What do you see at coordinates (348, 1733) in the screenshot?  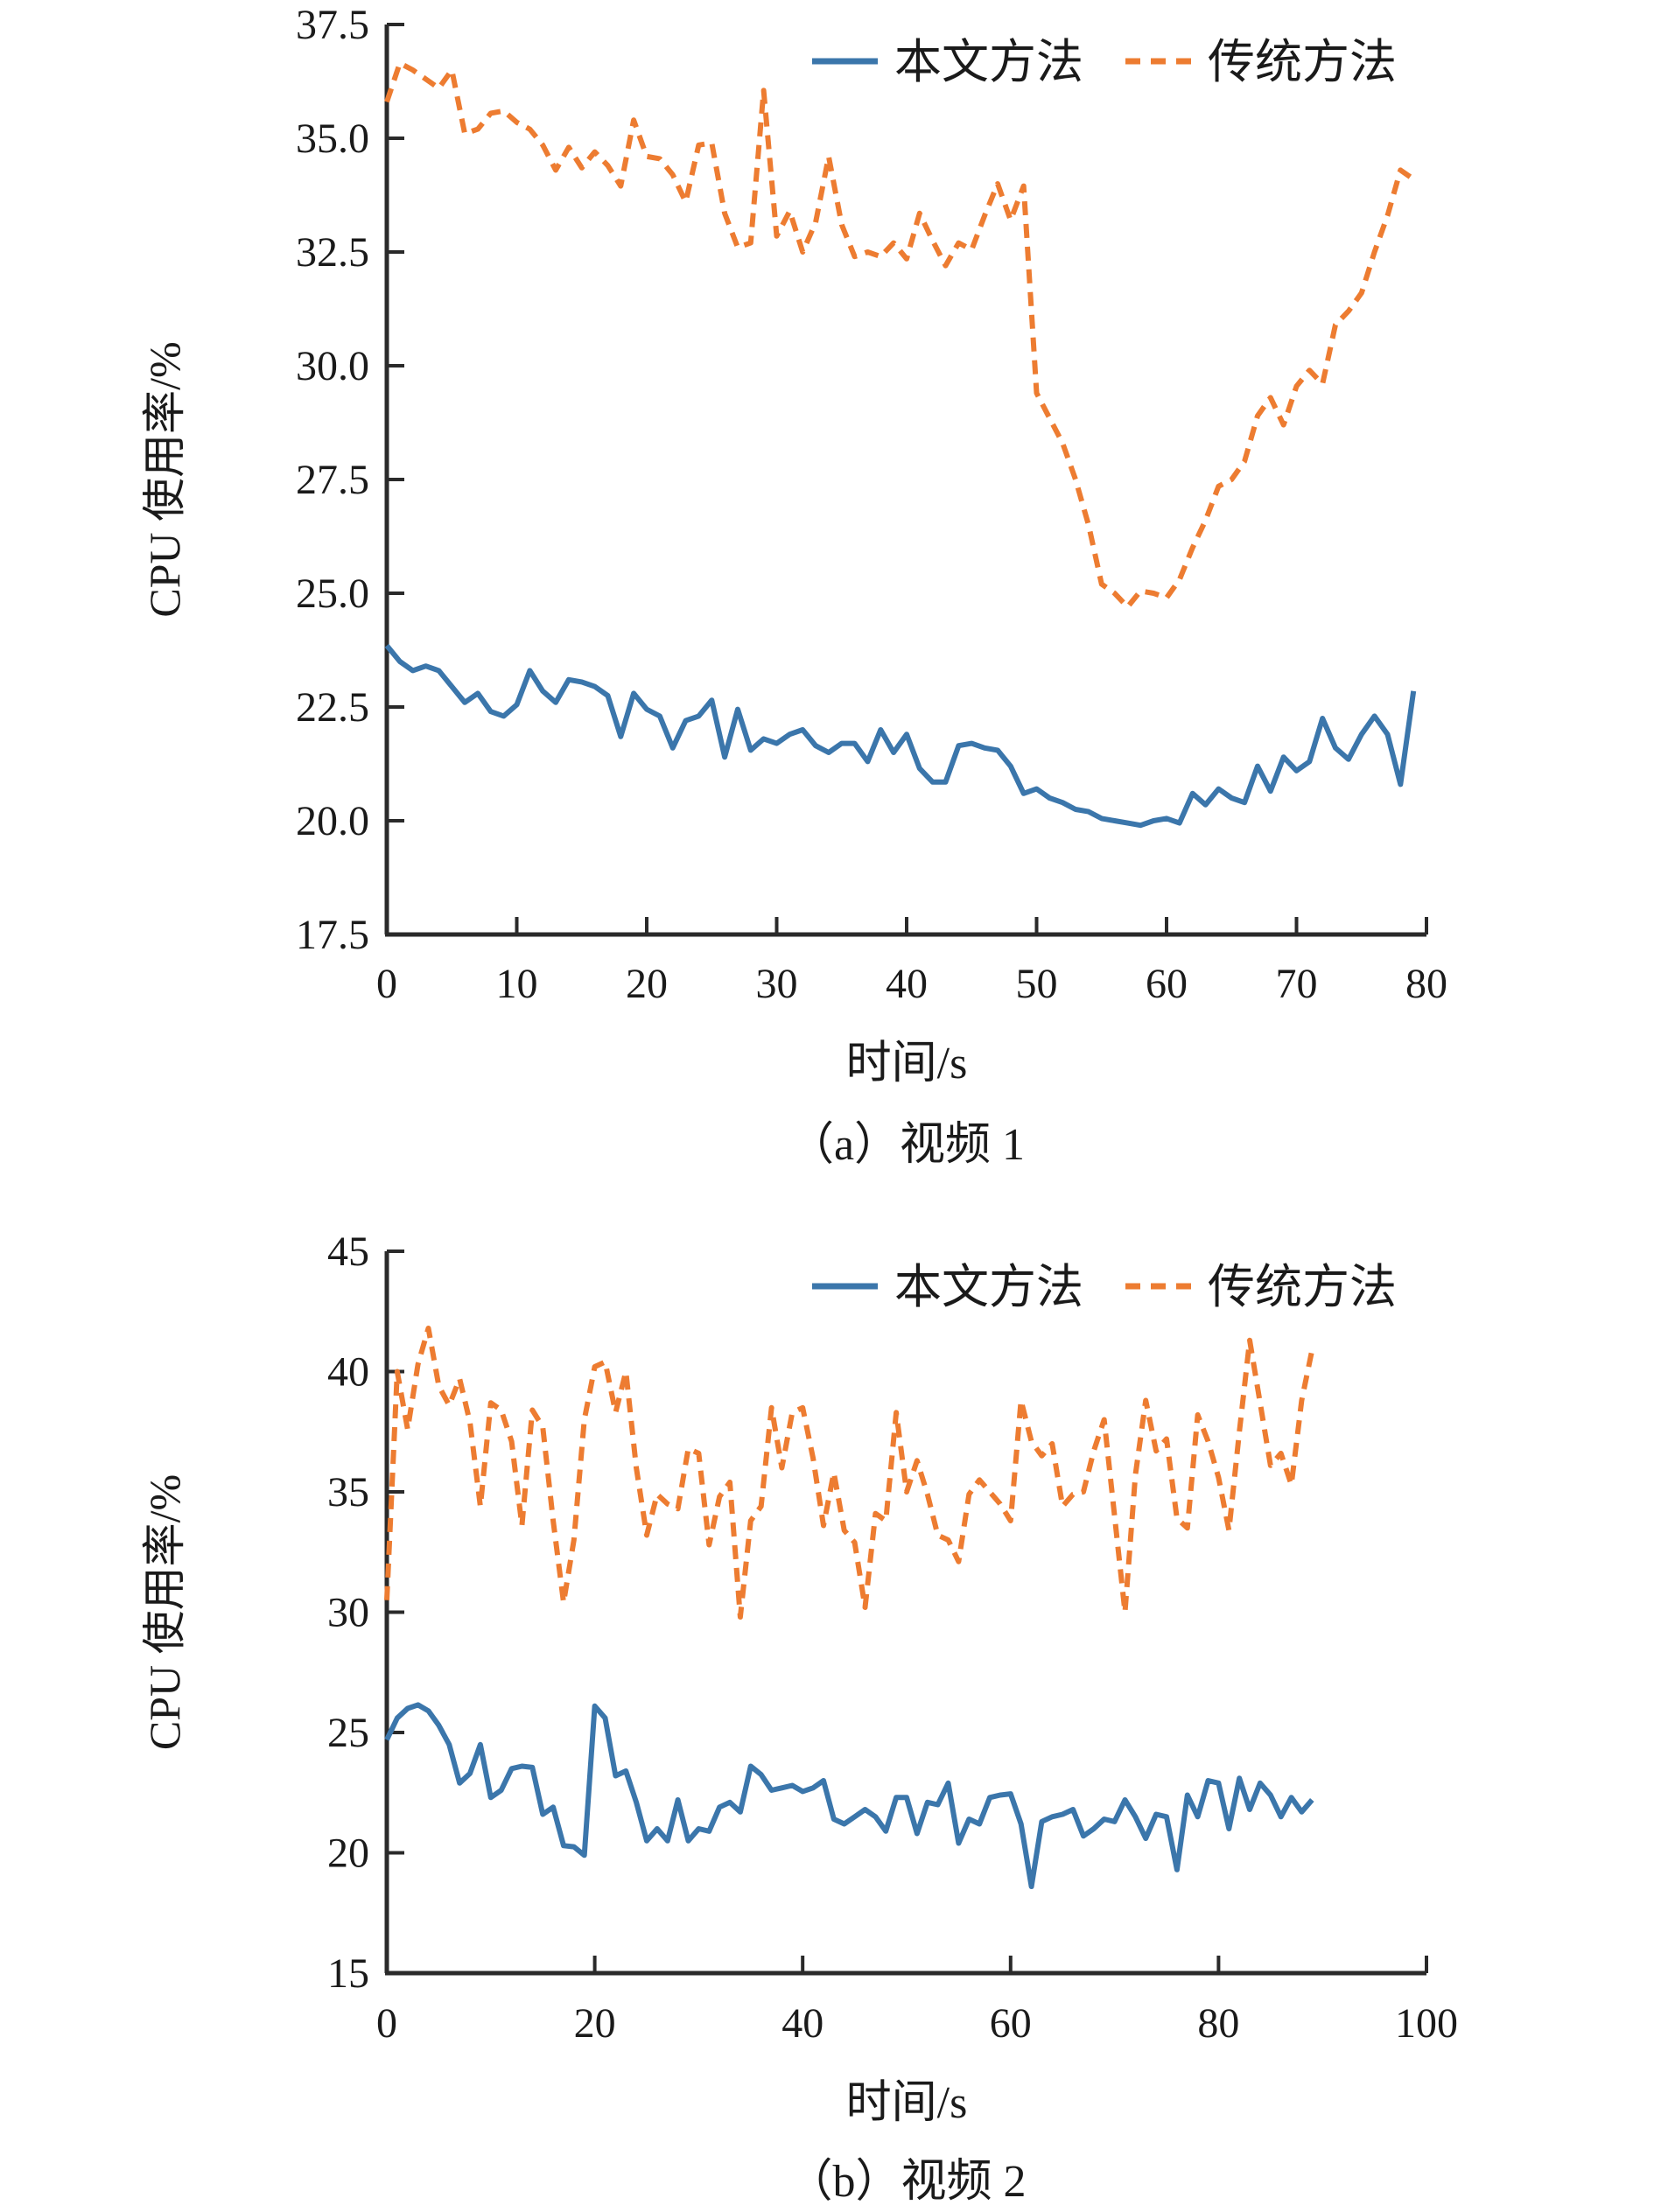 I see `y-tick-label: 25` at bounding box center [348, 1733].